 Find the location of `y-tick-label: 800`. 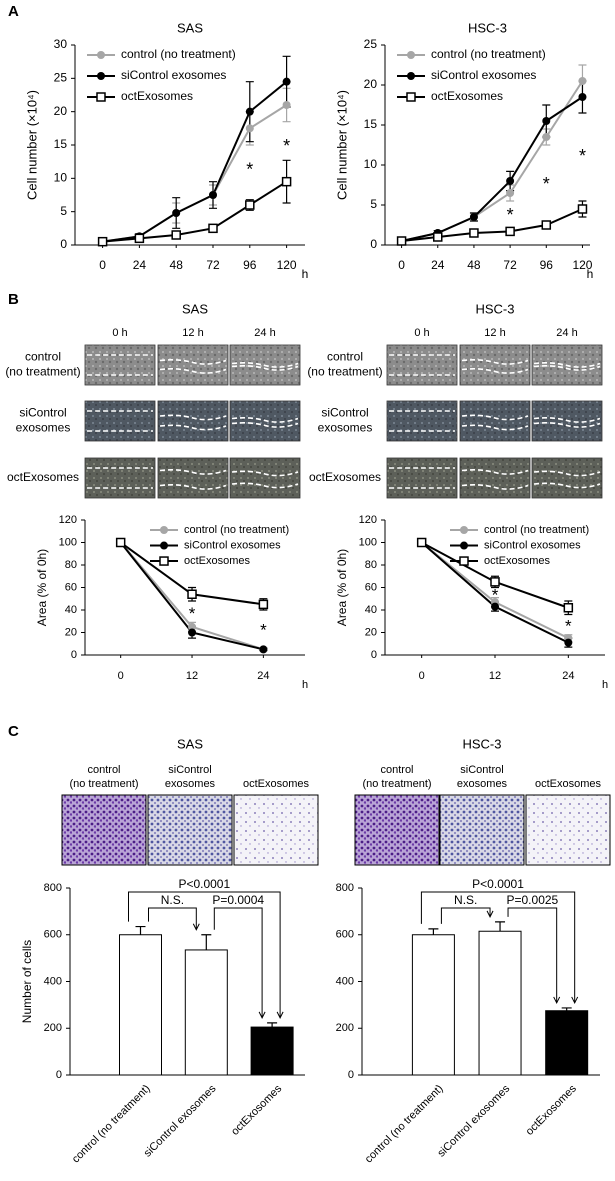

y-tick-label: 800 is located at coordinates (53, 888).